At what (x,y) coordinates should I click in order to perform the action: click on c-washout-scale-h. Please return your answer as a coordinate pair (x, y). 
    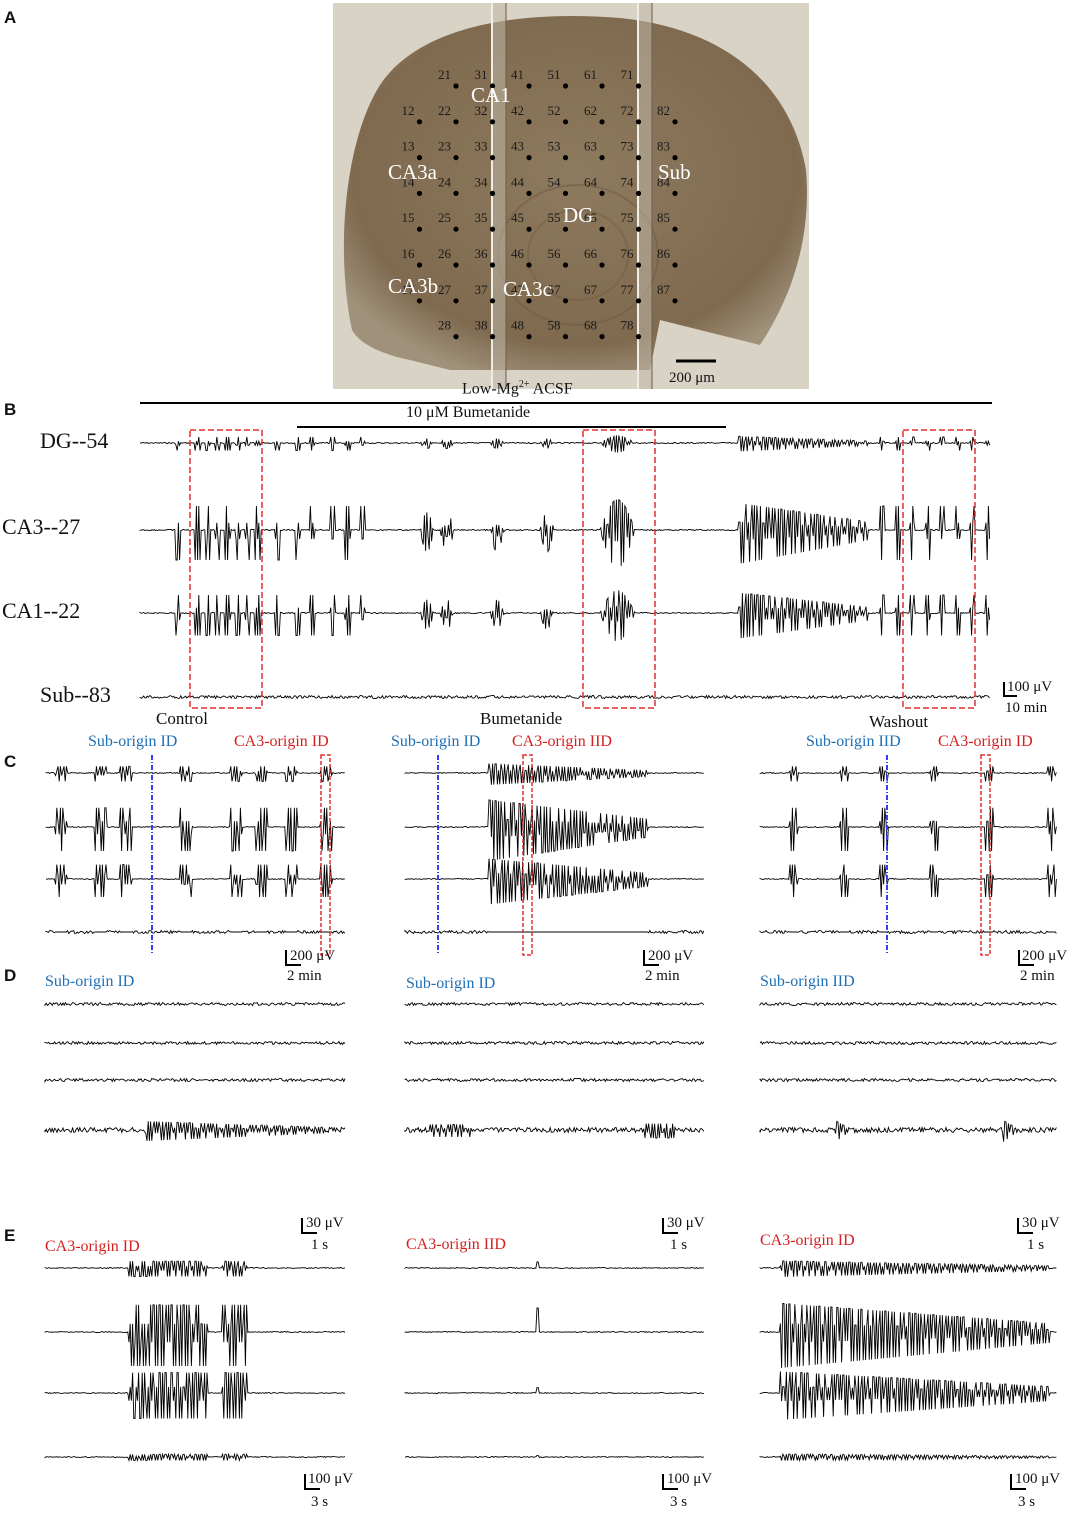
    Looking at the image, I should click on (1026, 965).